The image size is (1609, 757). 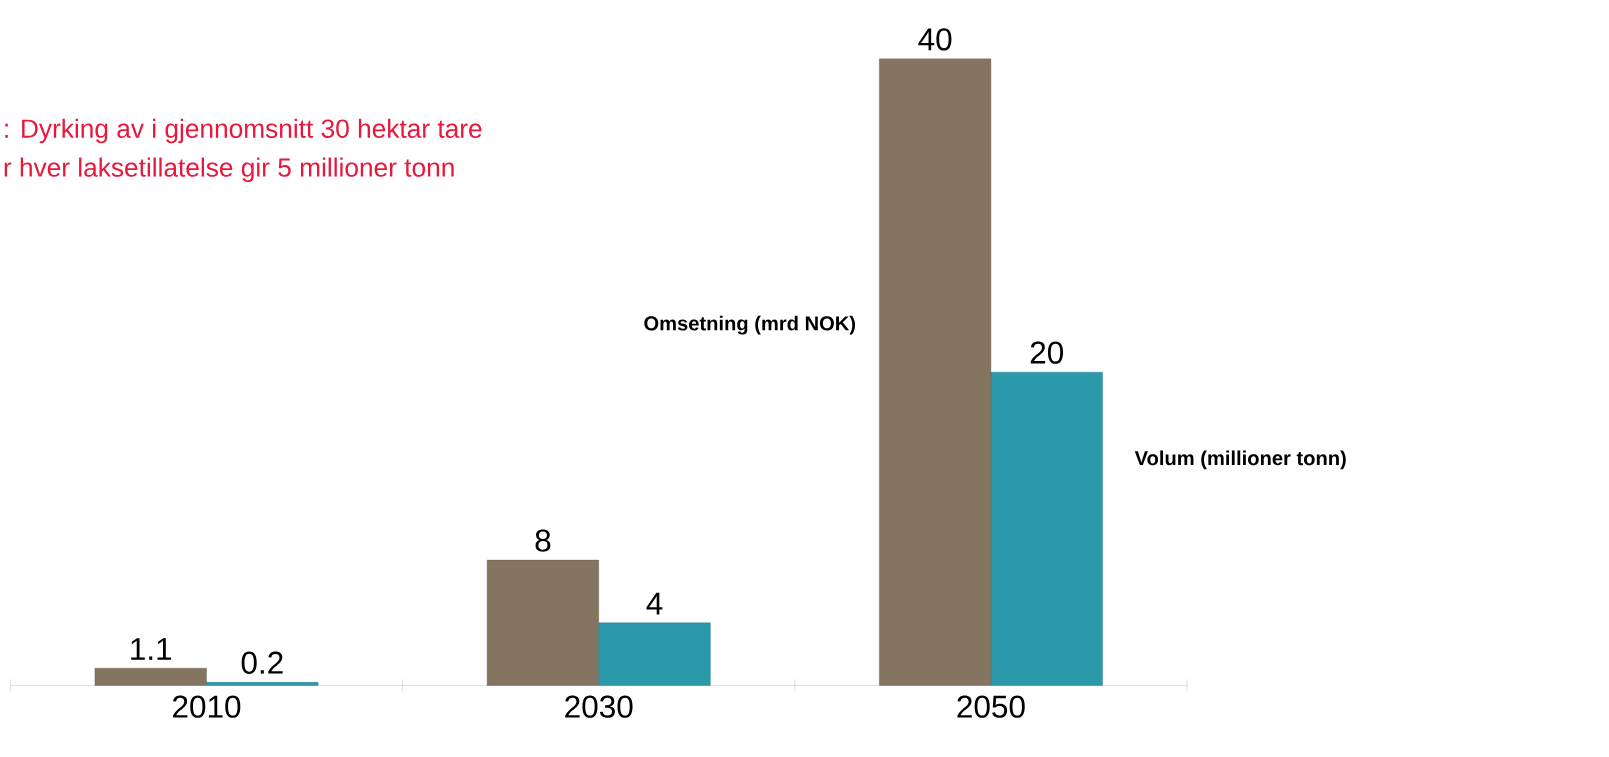 I want to click on annotation: : Dyrking av i gjennomsnitt 30 hektar tare, so click(x=243, y=130).